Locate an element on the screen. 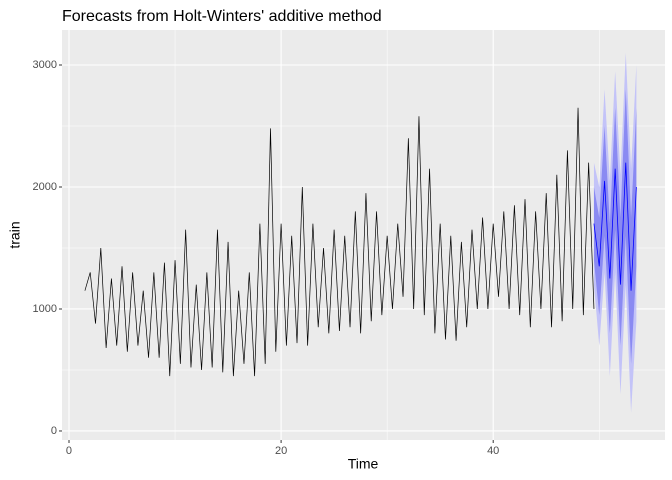 Image resolution: width=672 pixels, height=480 pixels. y-axis-label: train is located at coordinates (15, 234).